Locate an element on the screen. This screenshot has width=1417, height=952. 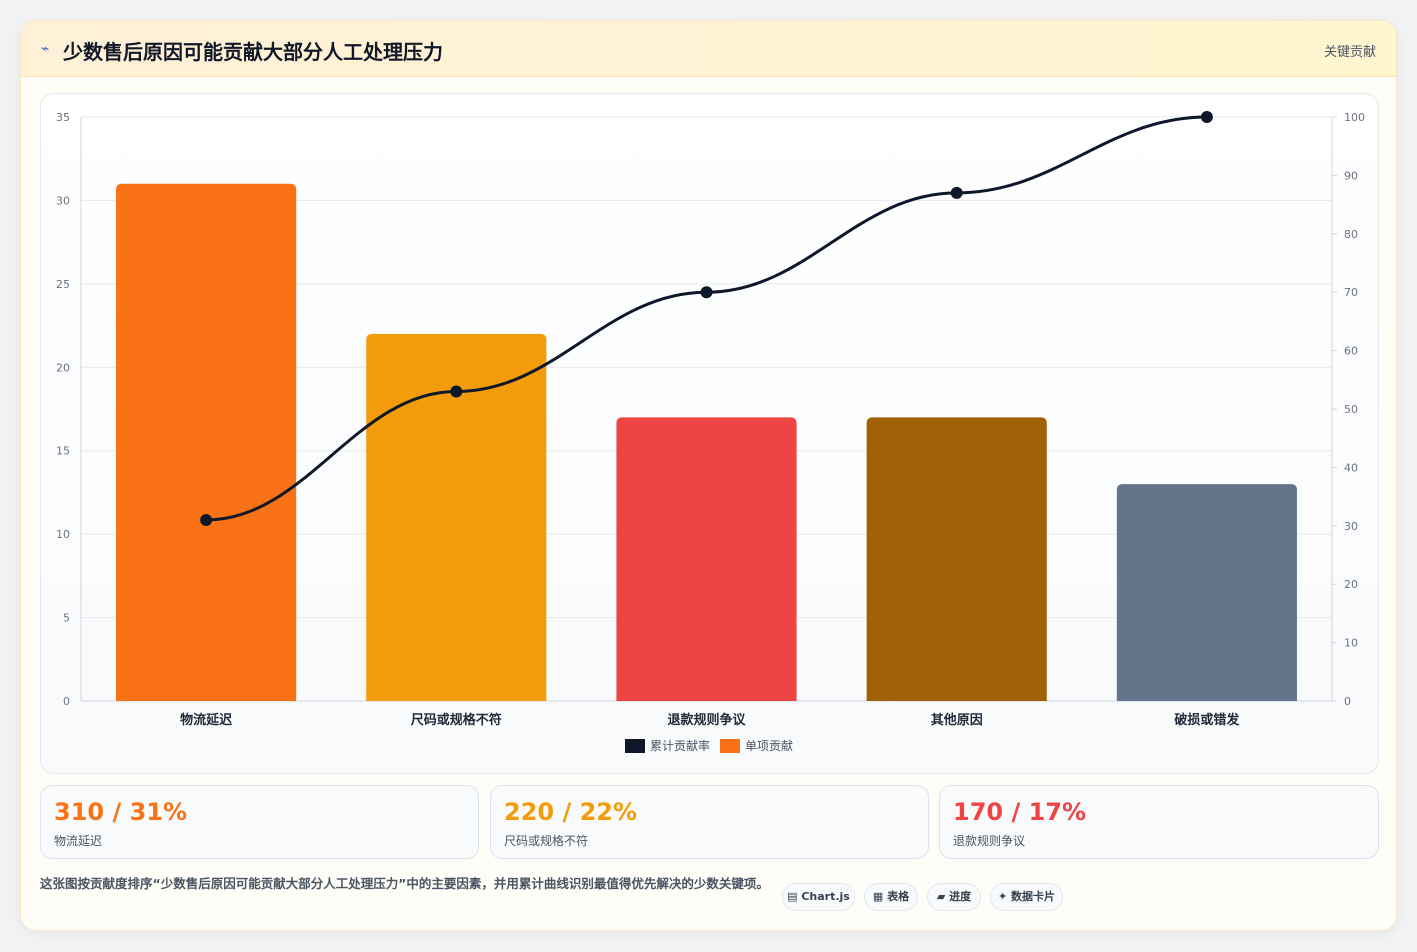
y-right-tick-label: 100 is located at coordinates (1354, 117).